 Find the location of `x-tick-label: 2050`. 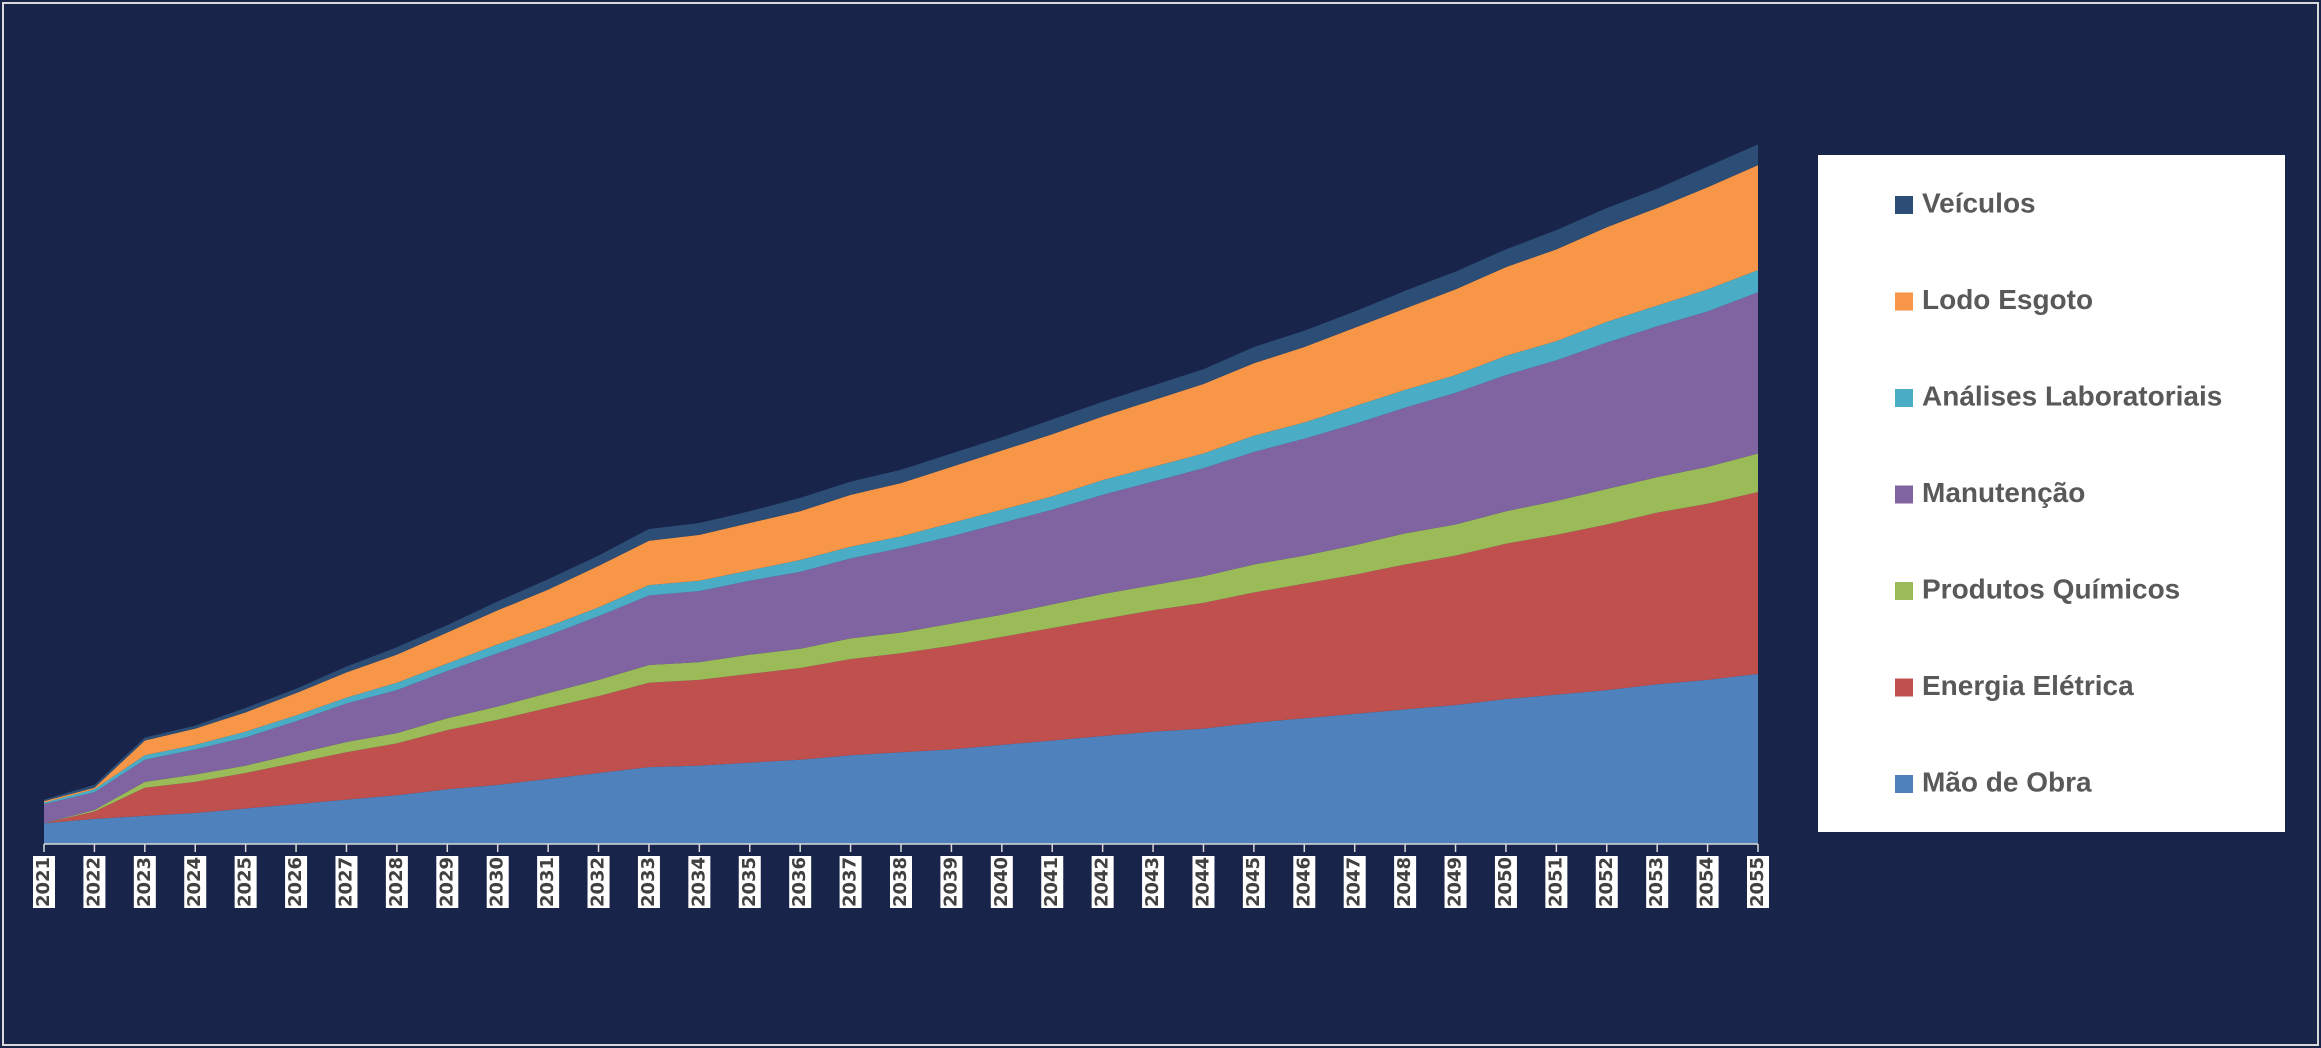

x-tick-label: 2050 is located at coordinates (1505, 882).